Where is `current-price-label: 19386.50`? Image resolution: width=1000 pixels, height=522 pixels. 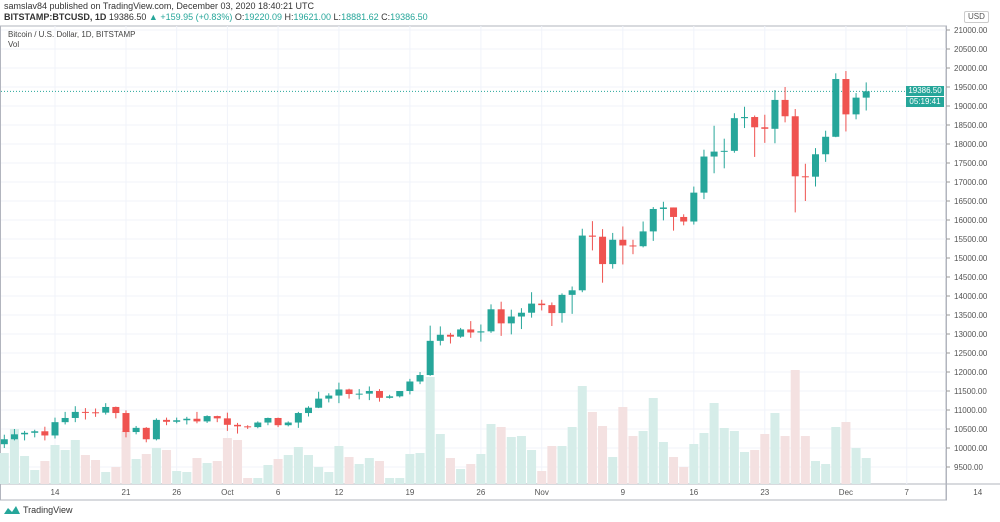 current-price-label: 19386.50 is located at coordinates (925, 91).